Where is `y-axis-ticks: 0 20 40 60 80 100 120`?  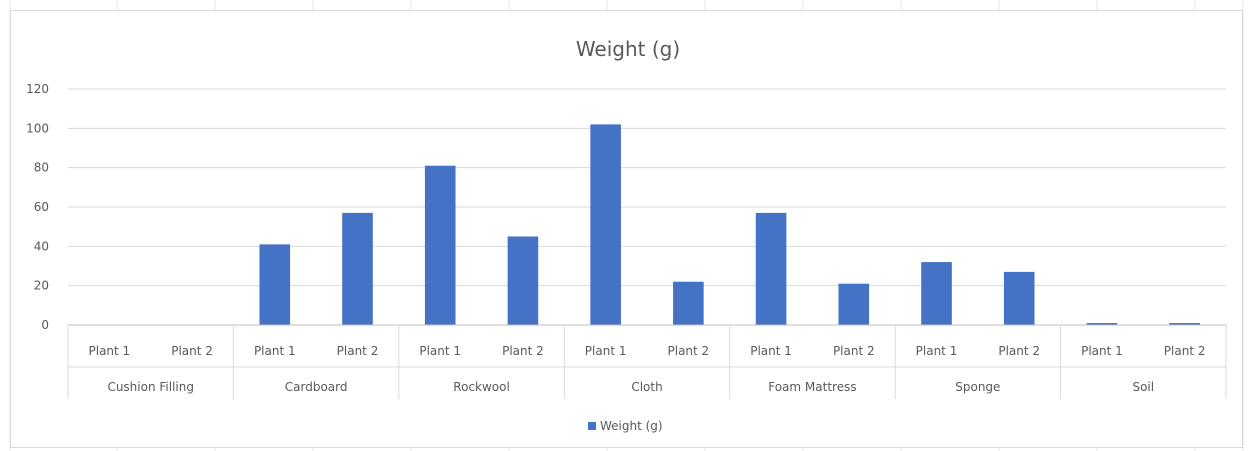
y-axis-ticks: 0 20 40 60 80 100 120 is located at coordinates (37, 207).